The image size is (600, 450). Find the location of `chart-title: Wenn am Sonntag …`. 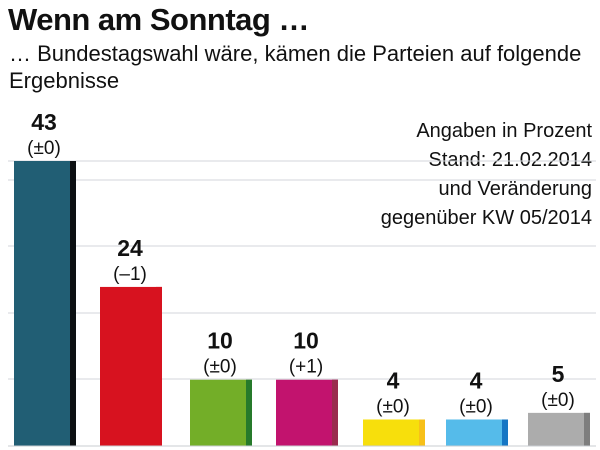

chart-title: Wenn am Sonntag … is located at coordinates (158, 19).